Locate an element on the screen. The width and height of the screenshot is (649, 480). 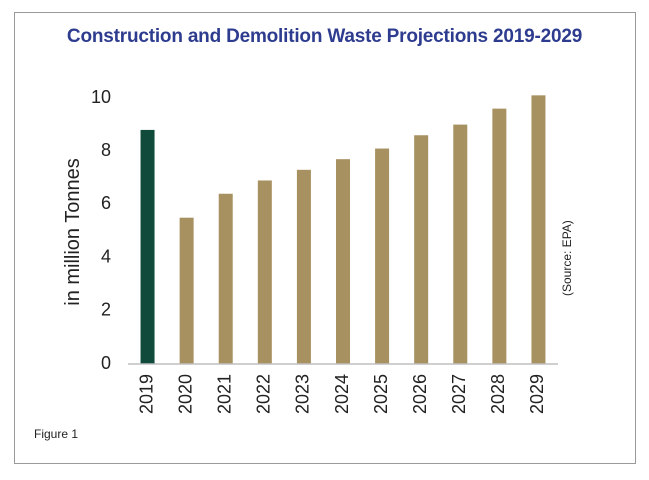
bar-2023 is located at coordinates (303, 266).